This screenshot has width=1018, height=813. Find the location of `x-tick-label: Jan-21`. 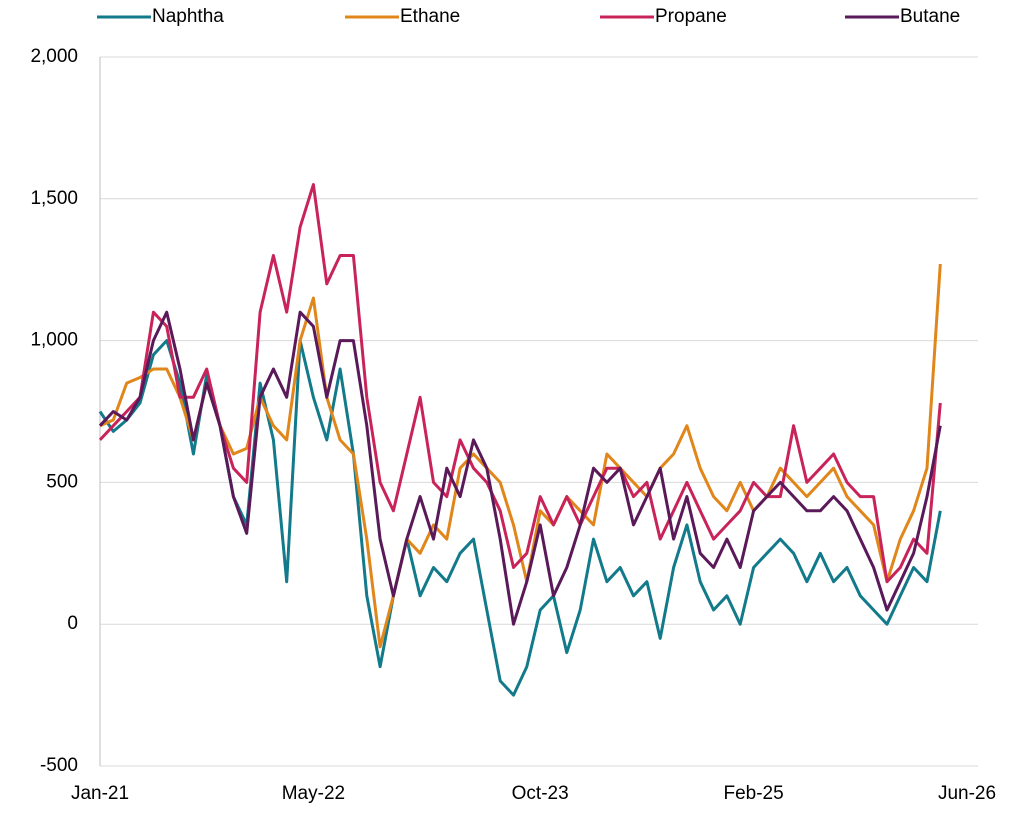

x-tick-label: Jan-21 is located at coordinates (100, 793).